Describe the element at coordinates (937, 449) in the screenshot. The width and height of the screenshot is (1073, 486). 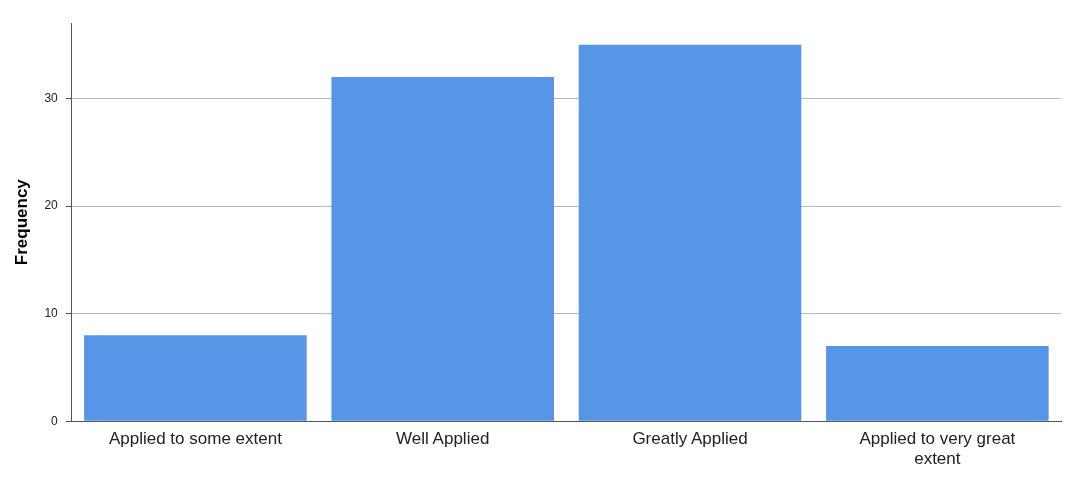
I see `x-tick-label: Applied to very great extent` at that location.